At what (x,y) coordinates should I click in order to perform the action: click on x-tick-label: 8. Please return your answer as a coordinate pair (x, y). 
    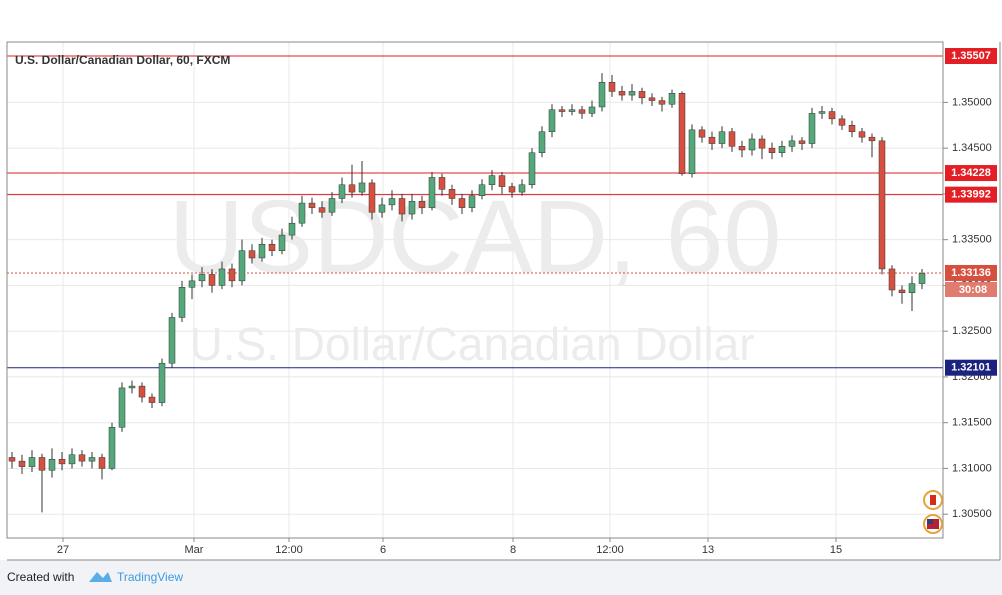
    Looking at the image, I should click on (513, 550).